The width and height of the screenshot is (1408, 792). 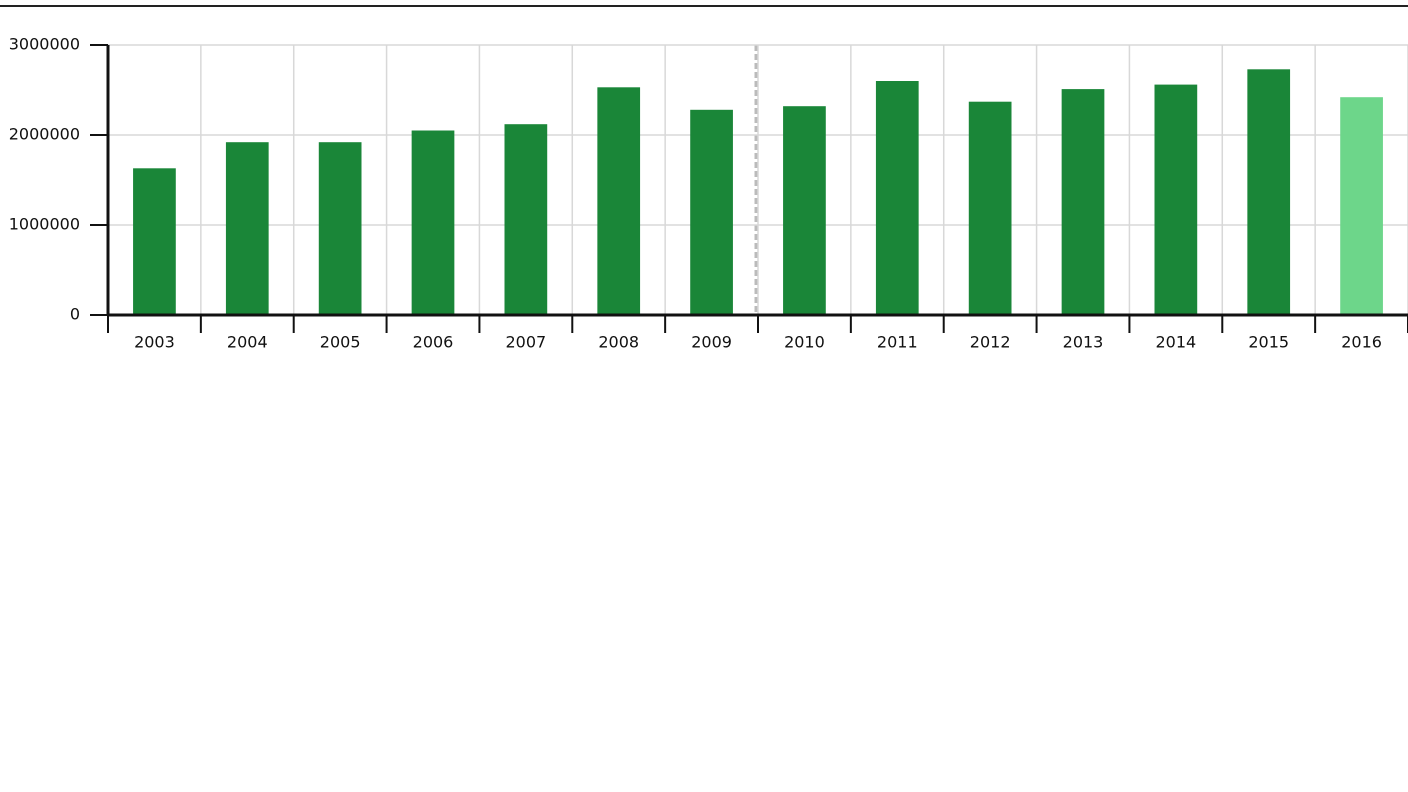 I want to click on x-tick-label: 2007, so click(x=525, y=342).